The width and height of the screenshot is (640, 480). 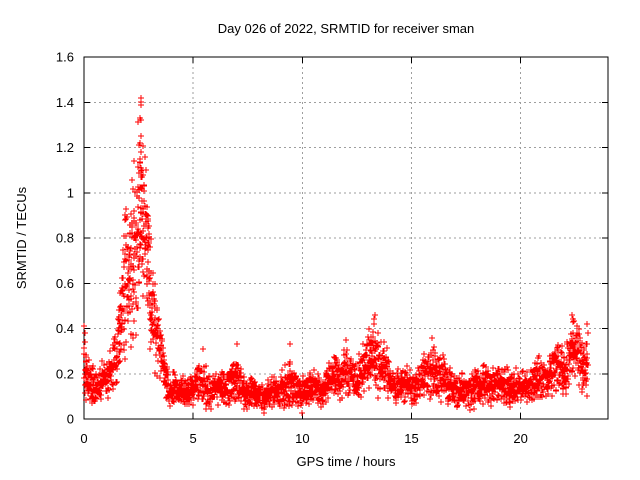 I want to click on x-tick-label: 5, so click(x=193, y=438).